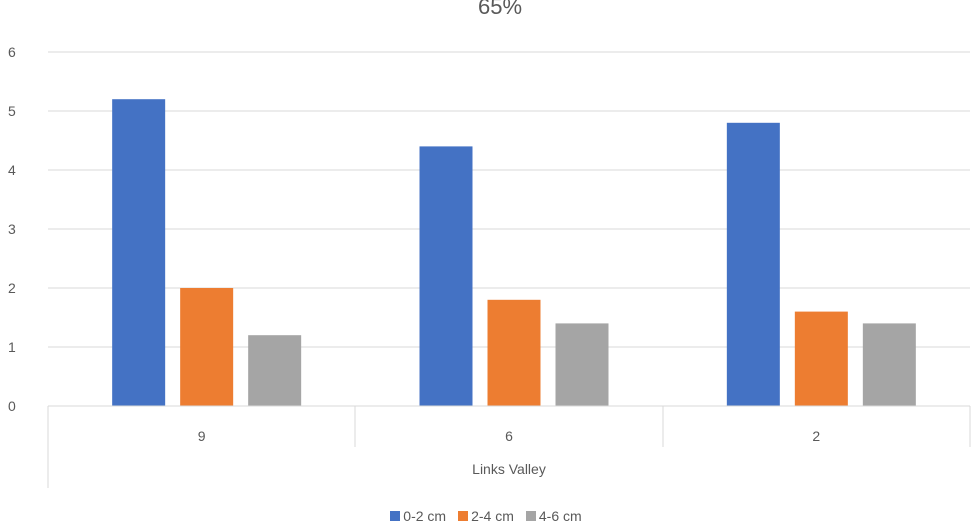  I want to click on group-label: Links Valley, so click(509, 469).